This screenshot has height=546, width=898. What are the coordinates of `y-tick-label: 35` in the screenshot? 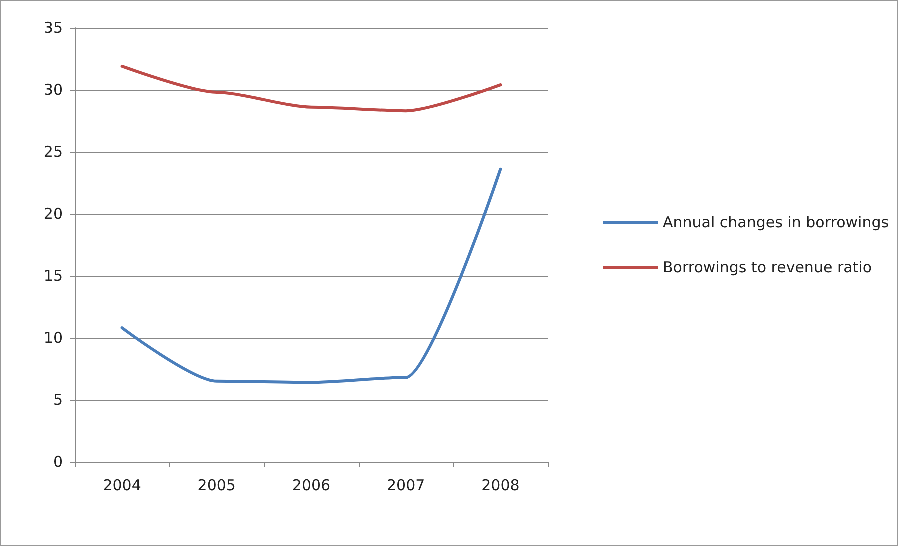 It's located at (53, 28).